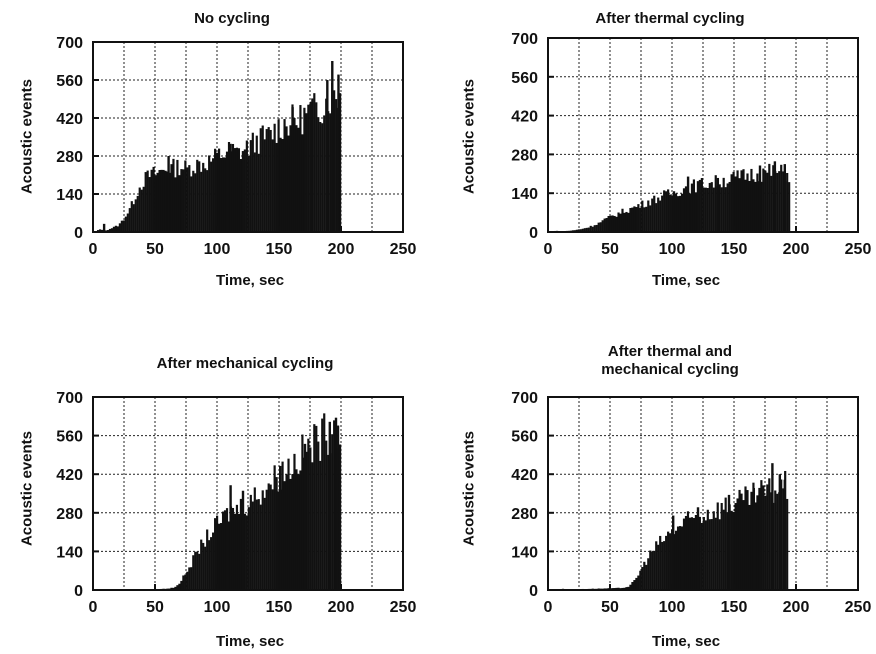 The image size is (876, 654). I want to click on y-tick-label: 280, so click(69, 514).